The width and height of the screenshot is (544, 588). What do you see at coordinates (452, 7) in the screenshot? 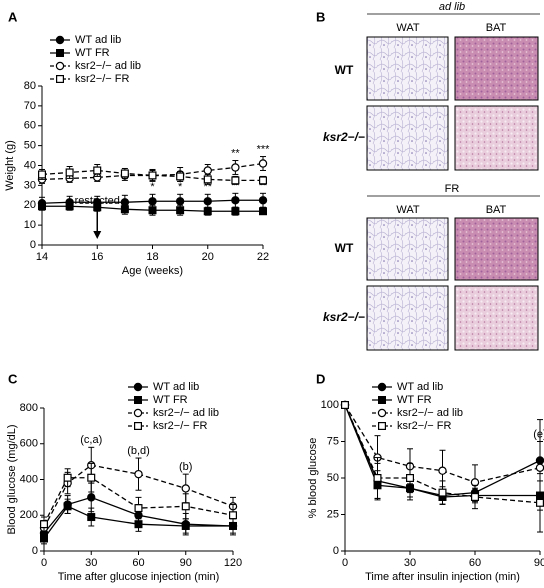
I see `group-title: ad lib` at bounding box center [452, 7].